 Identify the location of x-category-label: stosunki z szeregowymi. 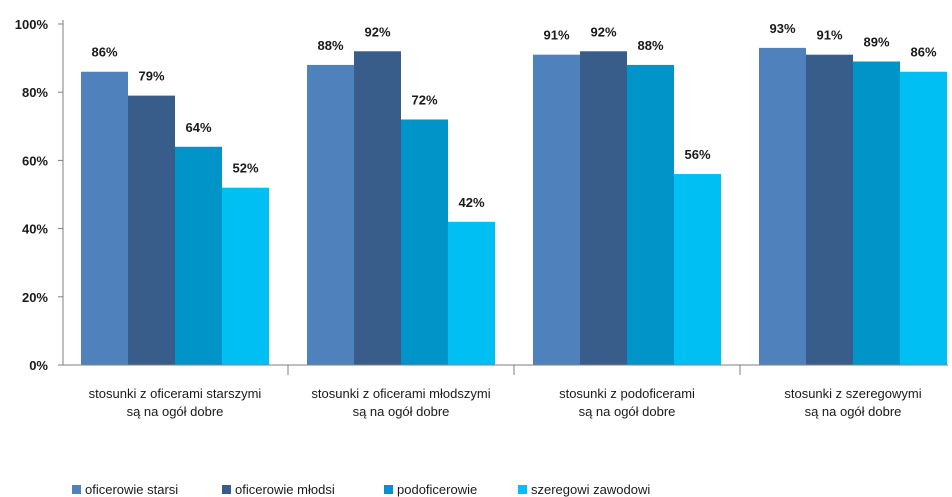
(852, 393).